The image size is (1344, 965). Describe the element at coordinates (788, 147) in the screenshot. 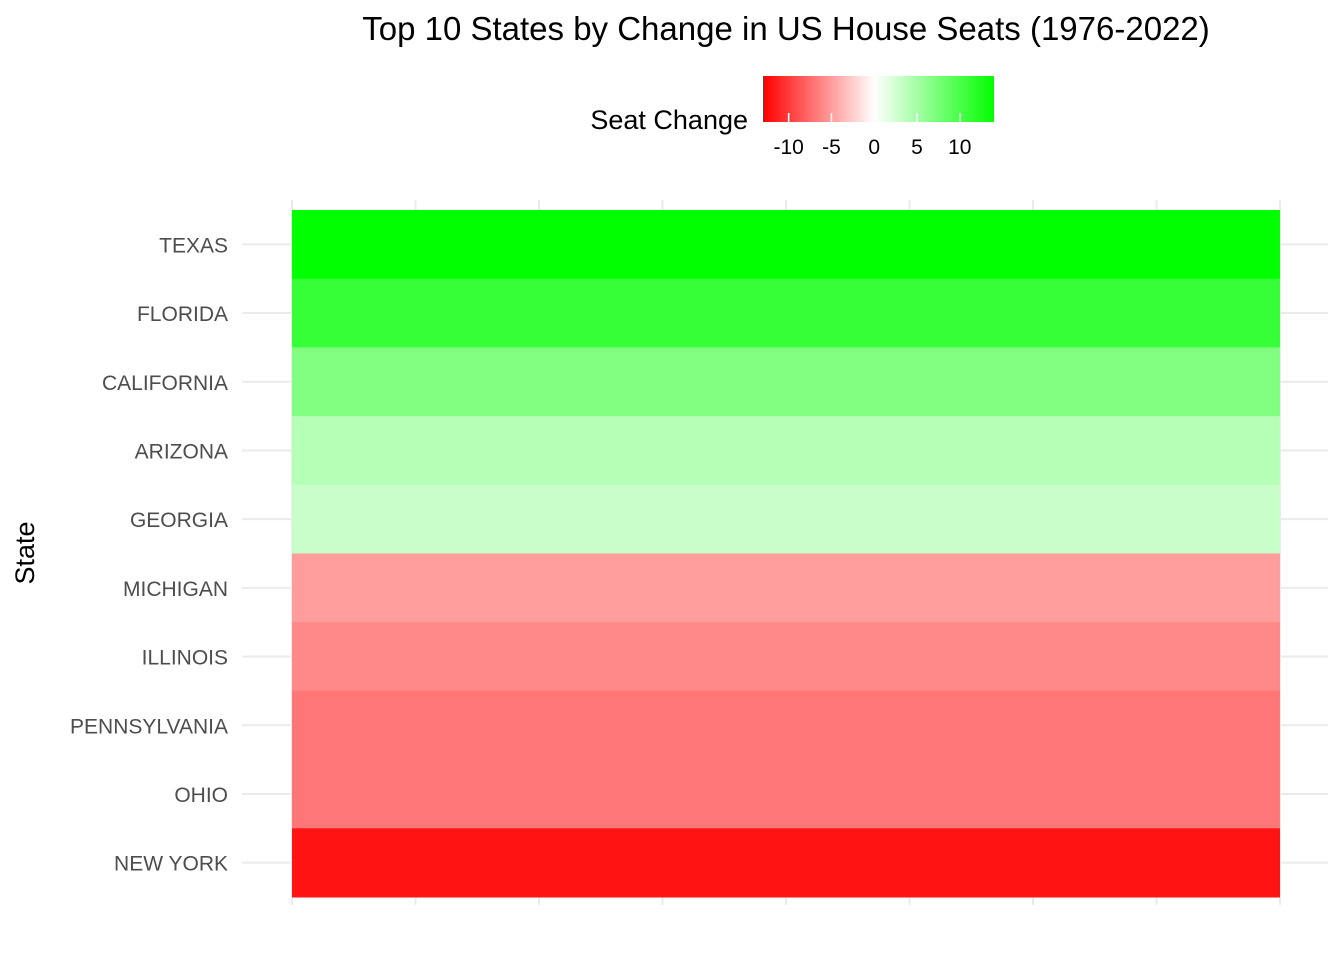

I see `legend-tick-label: -10` at that location.